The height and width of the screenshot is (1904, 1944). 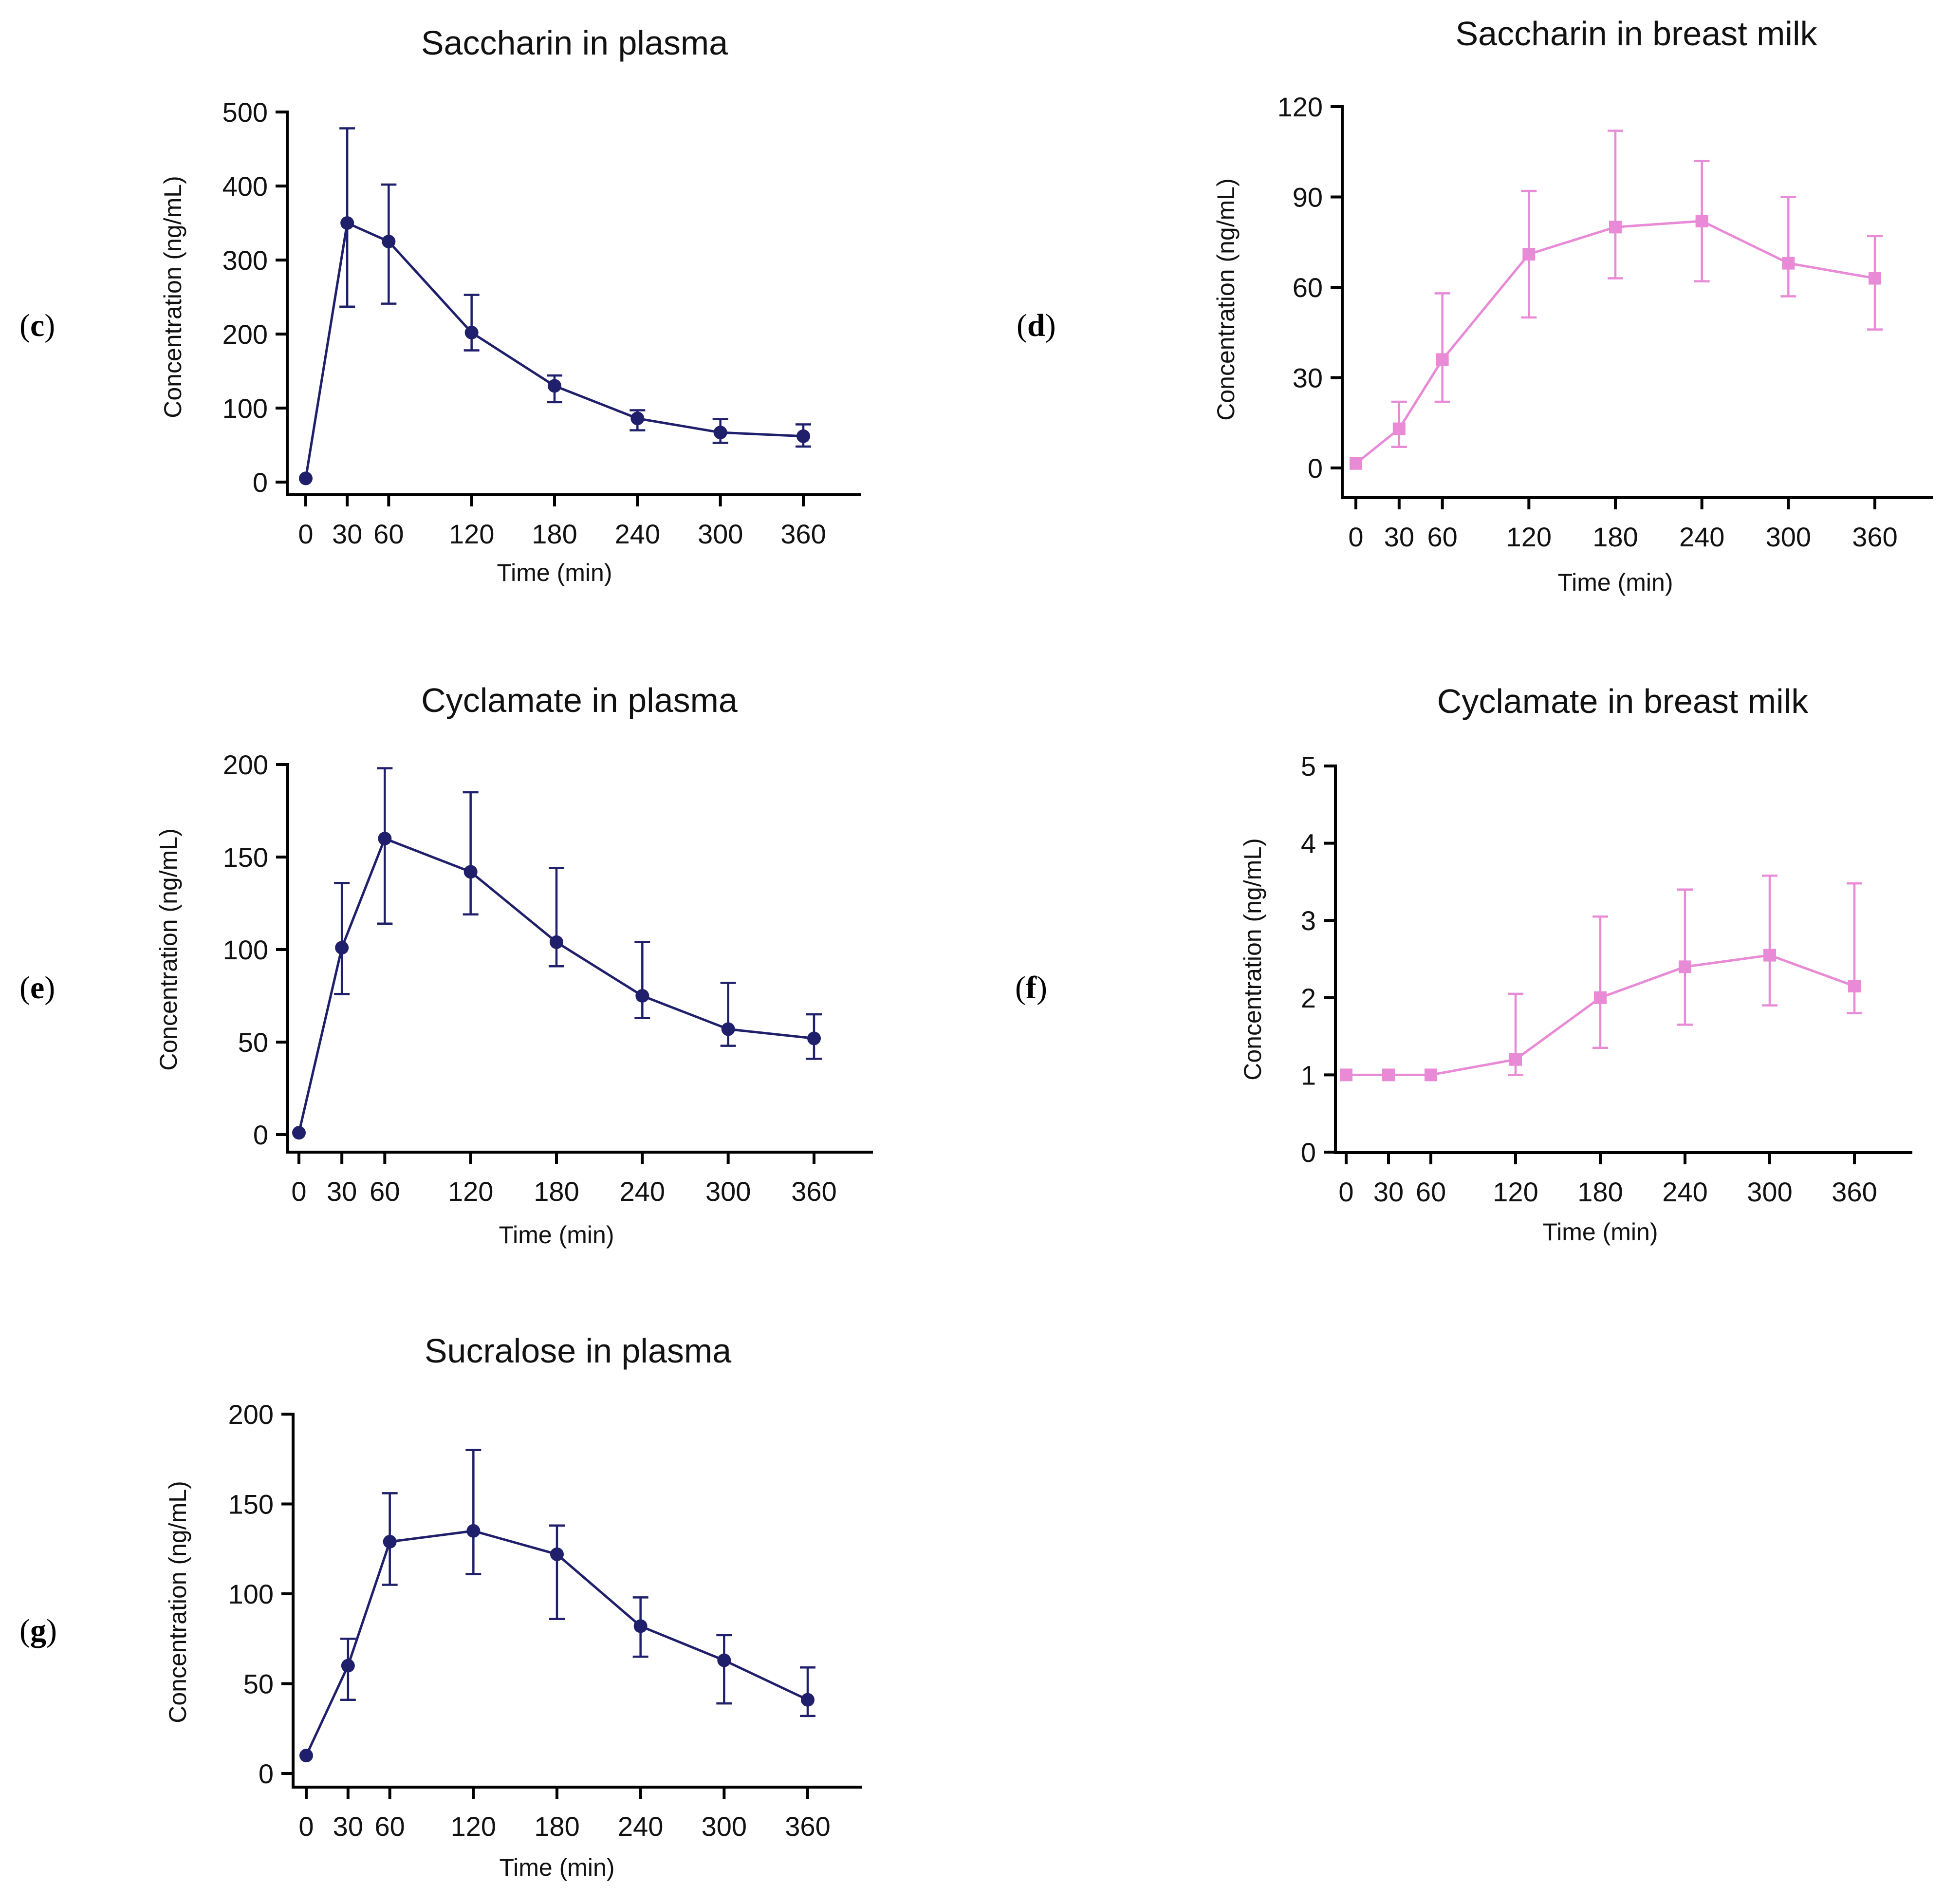 What do you see at coordinates (253, 1042) in the screenshot?
I see `y-tick-label: 50` at bounding box center [253, 1042].